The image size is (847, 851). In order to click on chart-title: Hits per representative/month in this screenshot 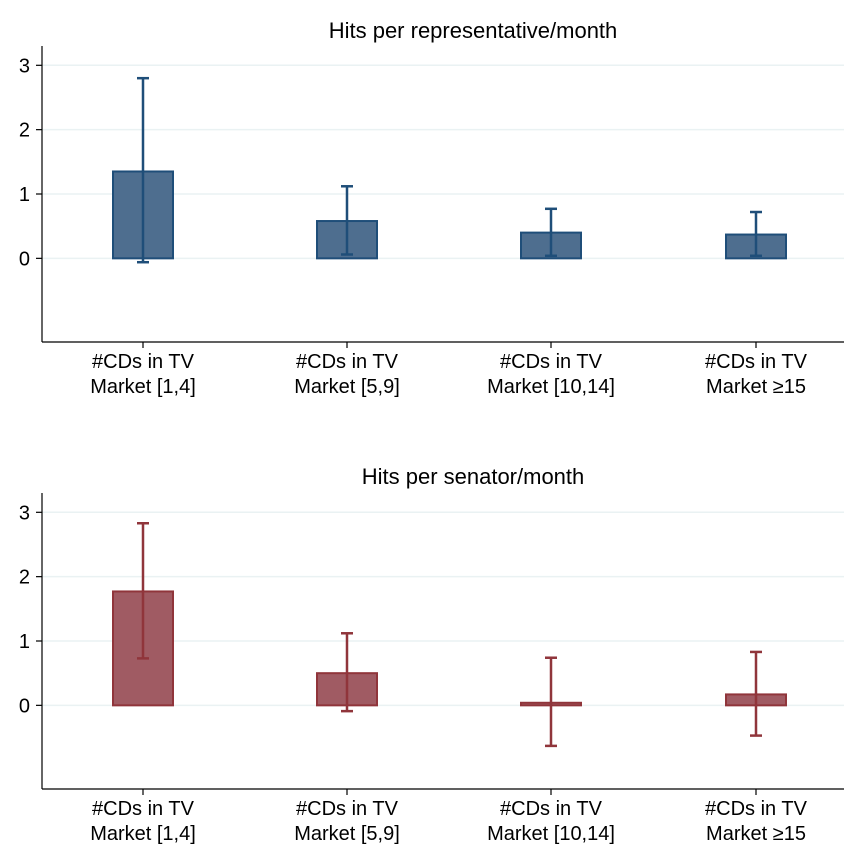, I will do `click(473, 30)`.